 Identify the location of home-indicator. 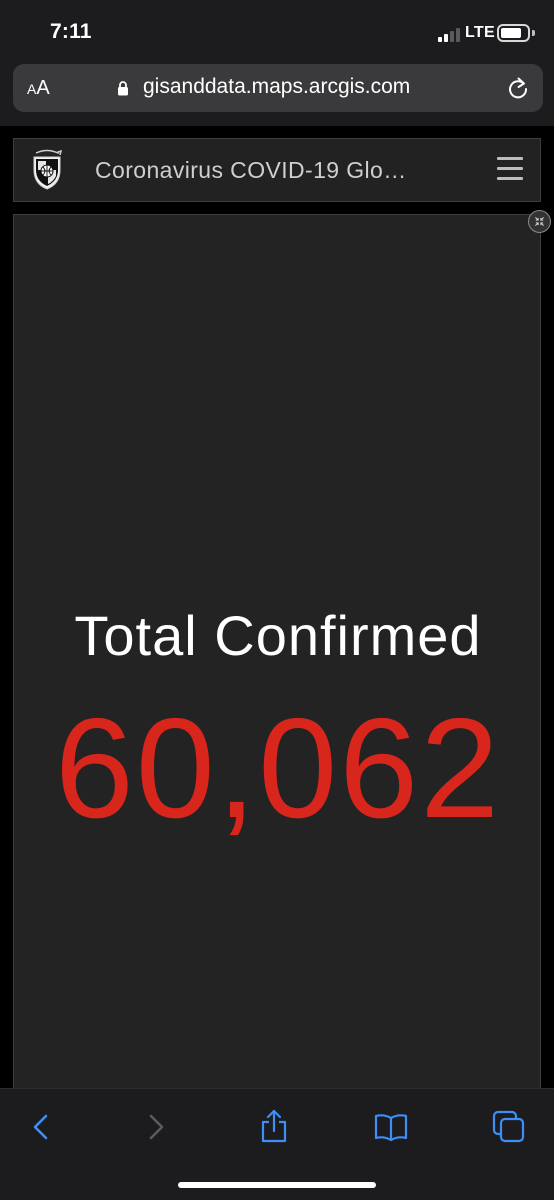
(277, 1185).